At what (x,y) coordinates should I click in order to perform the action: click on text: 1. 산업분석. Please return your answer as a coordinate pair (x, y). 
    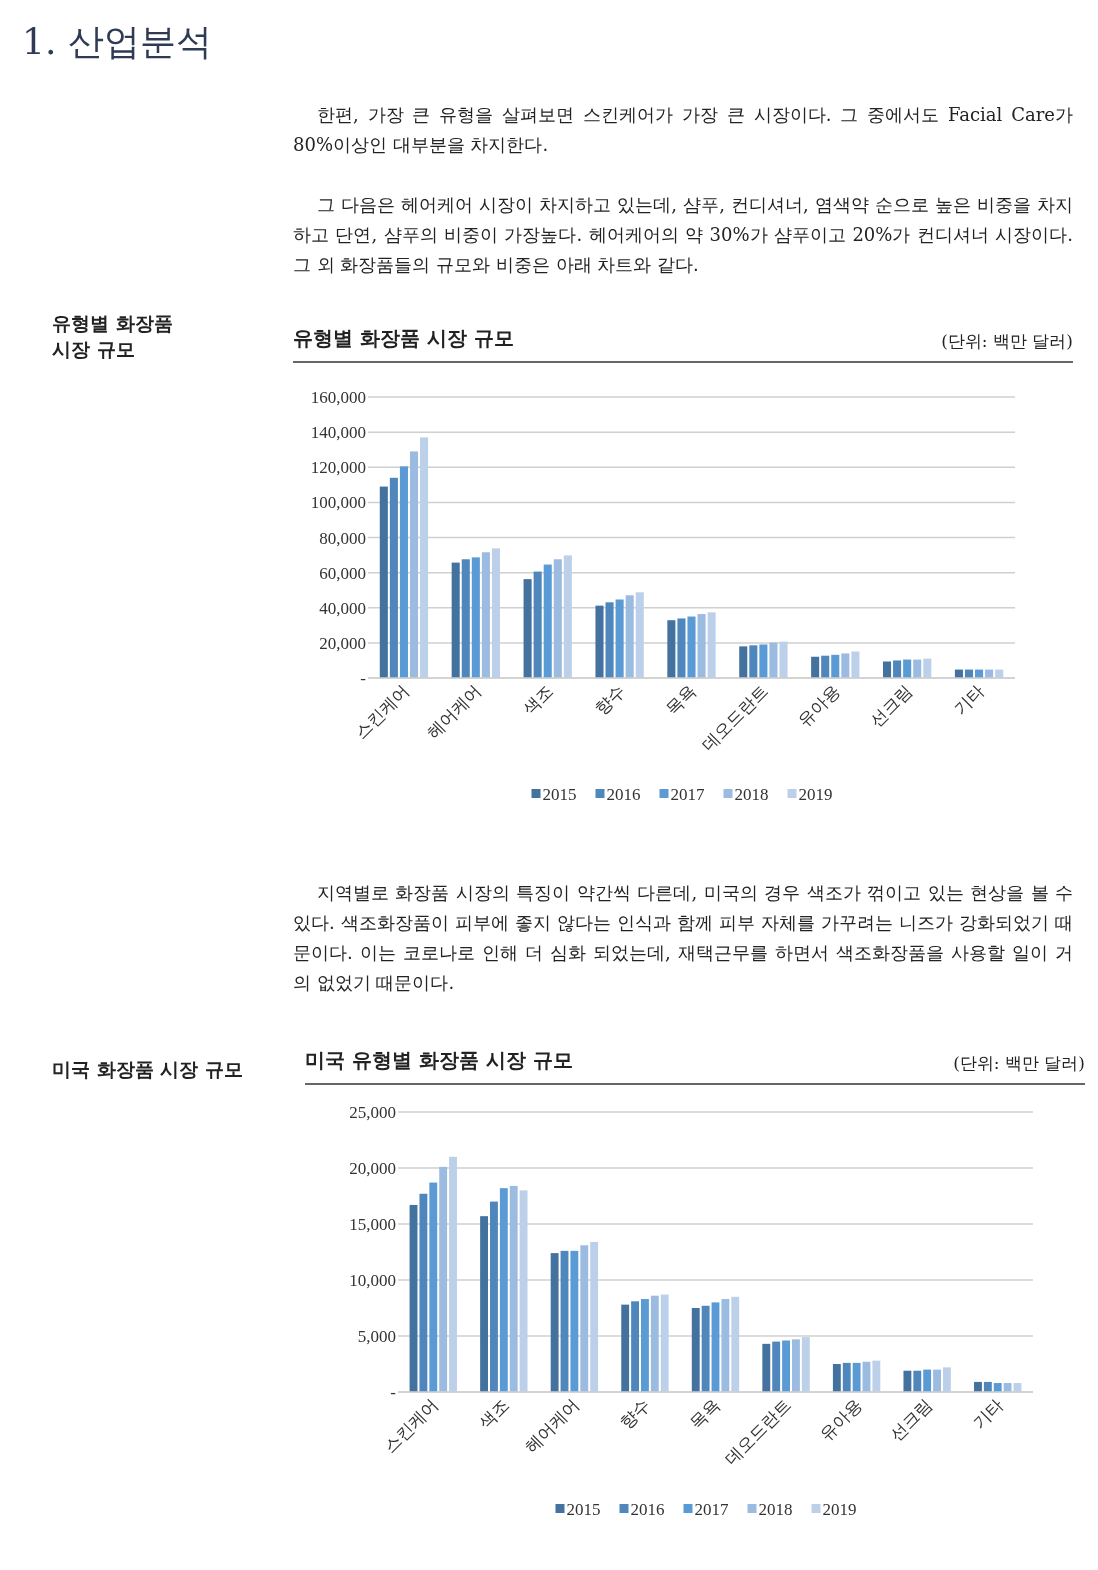
    Looking at the image, I should click on (117, 42).